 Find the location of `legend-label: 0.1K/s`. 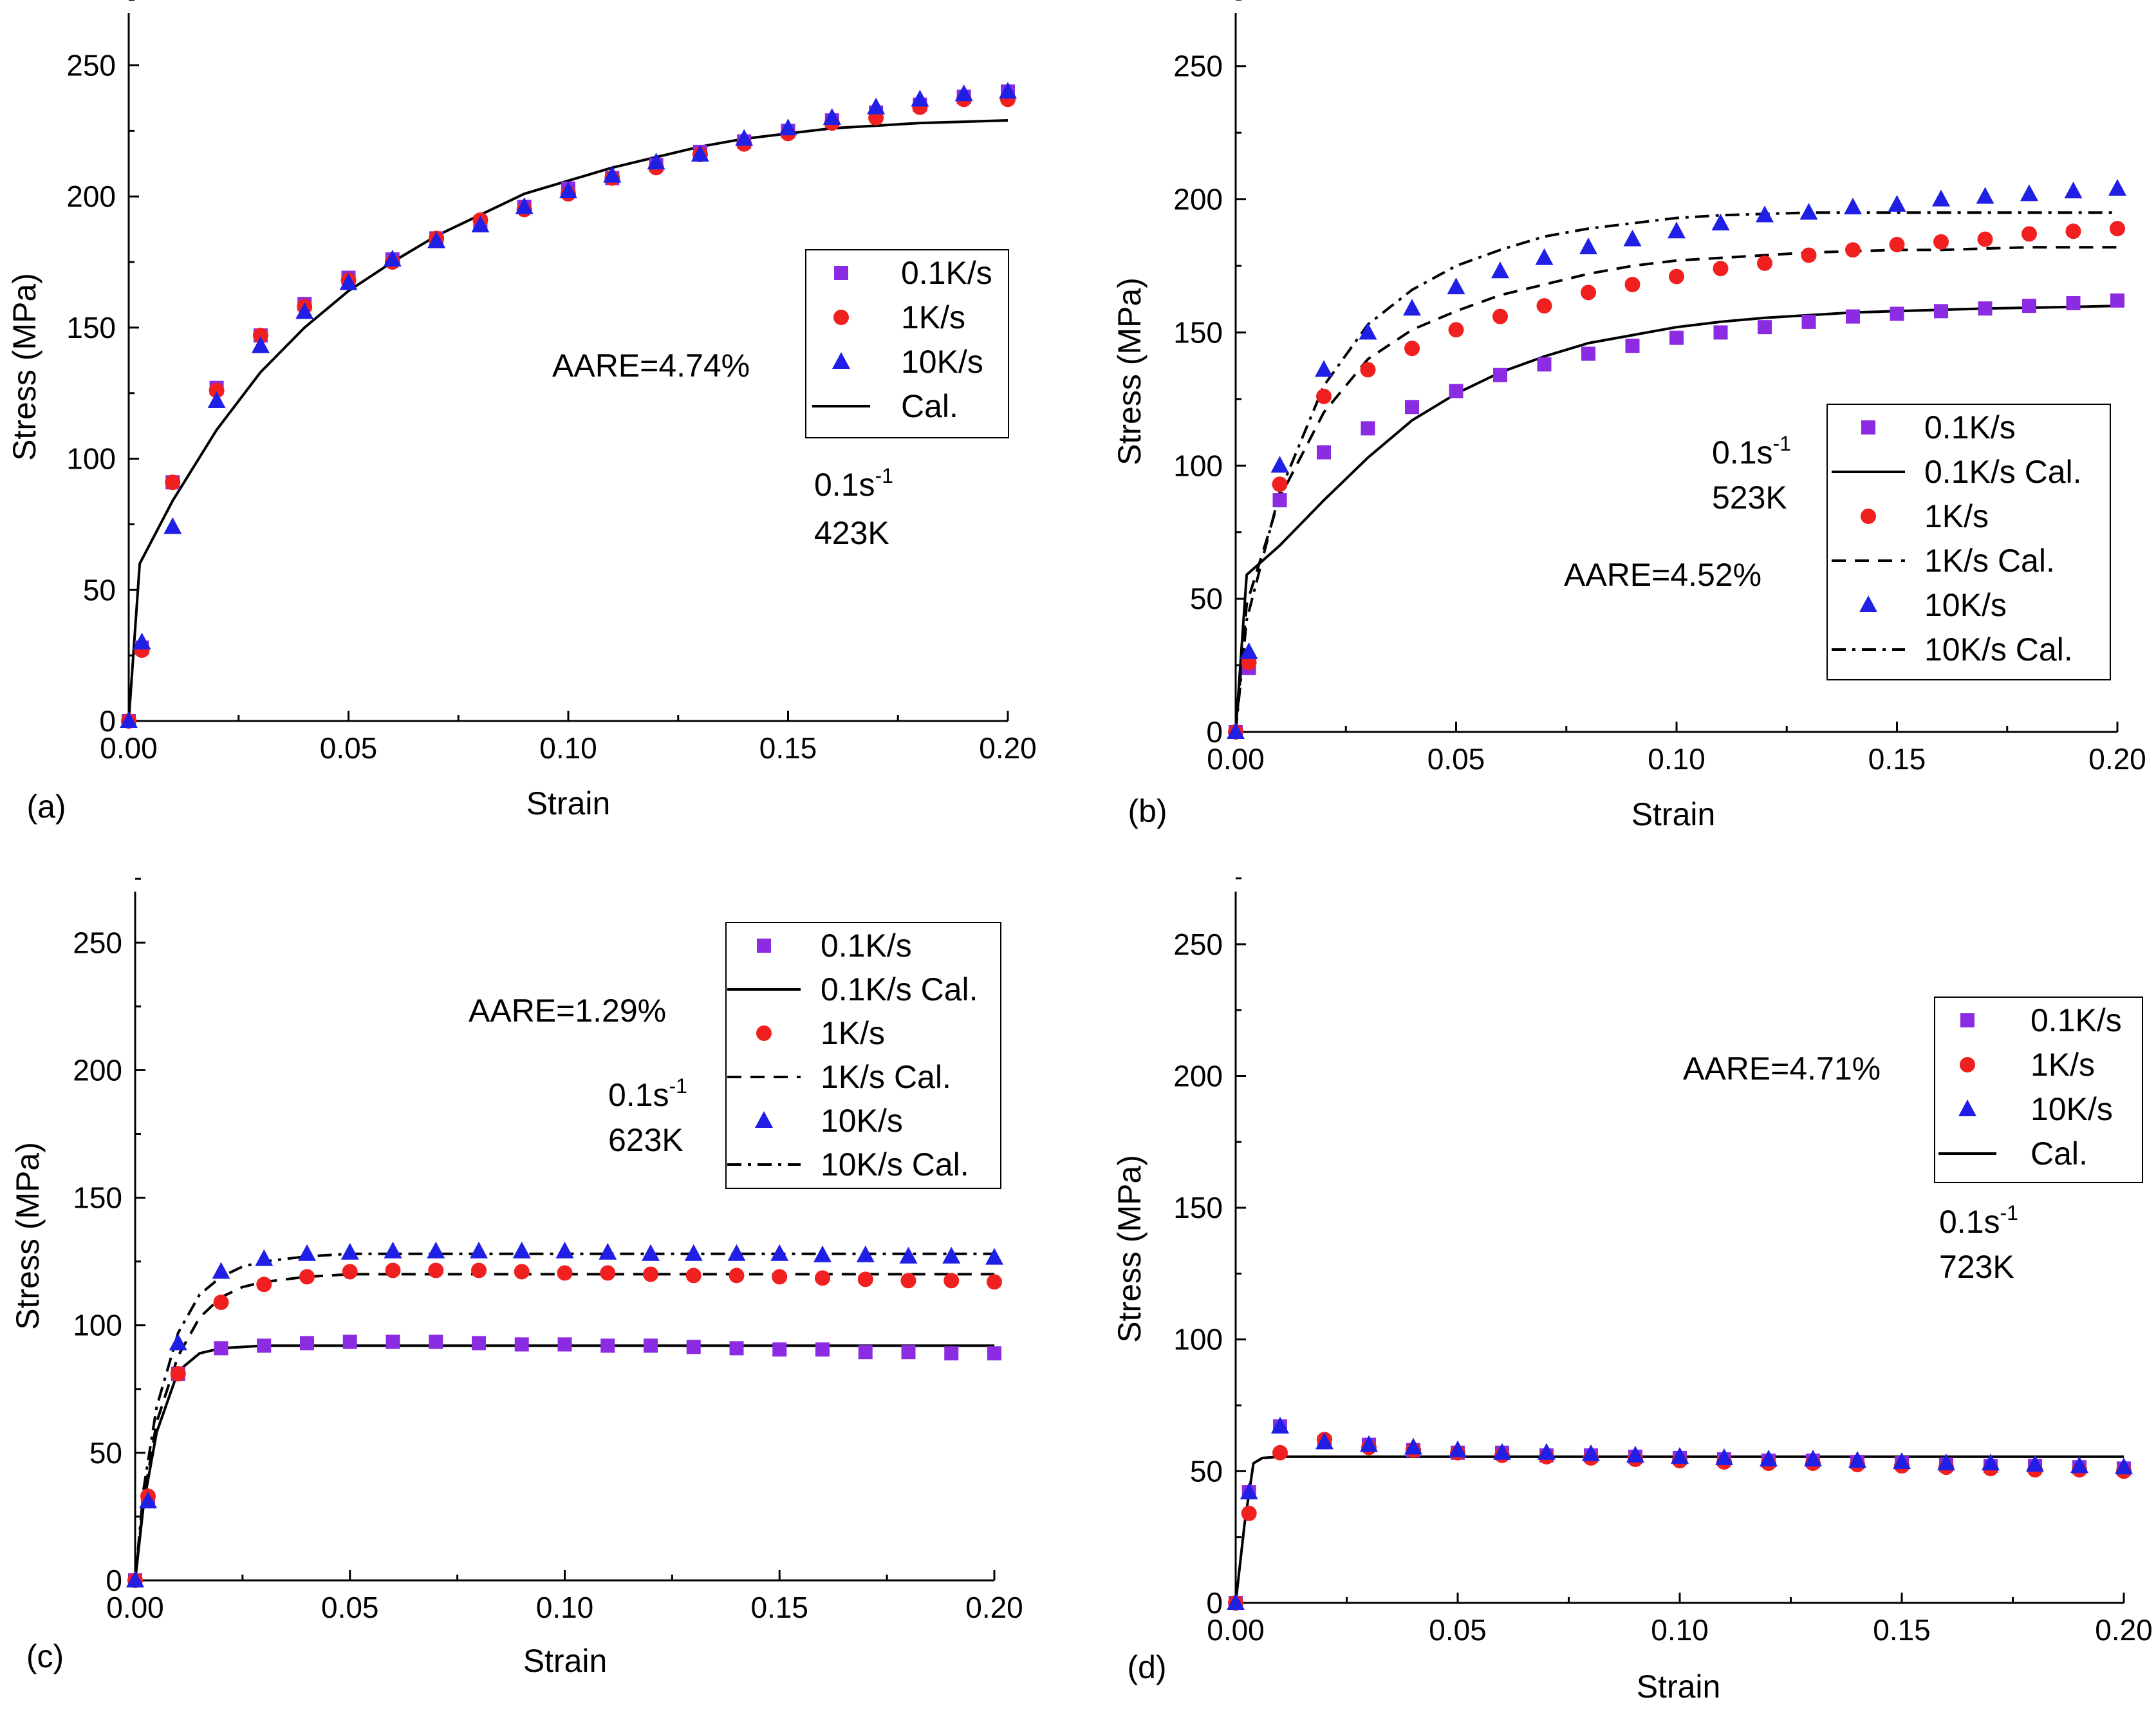

legend-label: 0.1K/s is located at coordinates (866, 946).